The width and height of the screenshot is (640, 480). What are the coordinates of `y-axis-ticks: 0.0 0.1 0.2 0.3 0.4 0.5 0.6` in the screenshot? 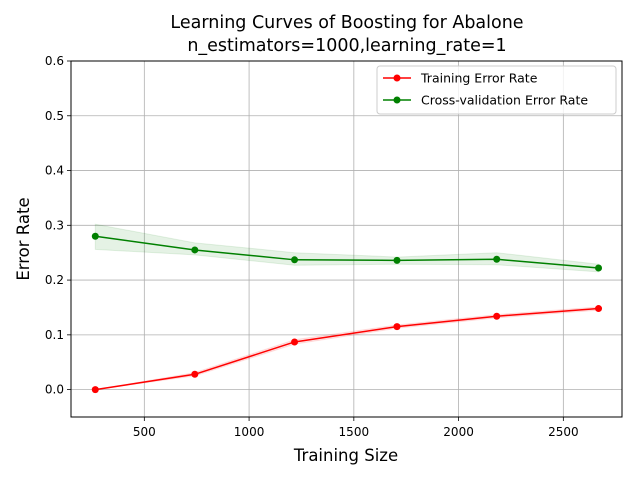 It's located at (58, 225).